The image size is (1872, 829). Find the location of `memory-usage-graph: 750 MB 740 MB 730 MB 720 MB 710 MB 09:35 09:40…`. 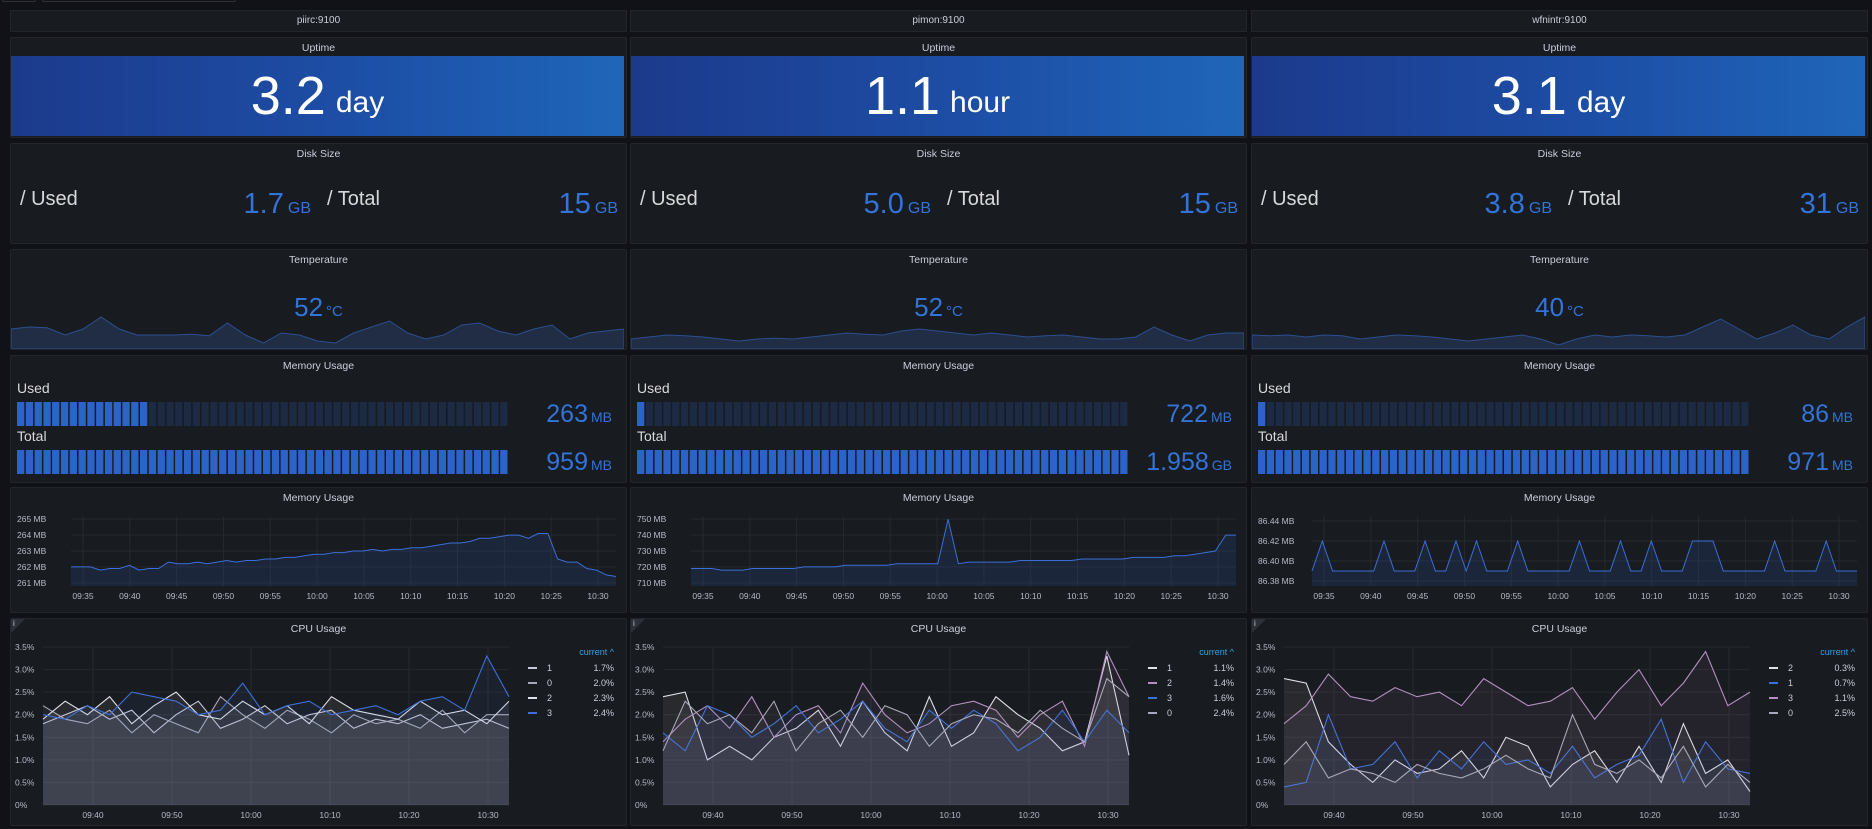

memory-usage-graph: 750 MB 740 MB 730 MB 720 MB 710 MB 09:35 09:40… is located at coordinates (937, 560).